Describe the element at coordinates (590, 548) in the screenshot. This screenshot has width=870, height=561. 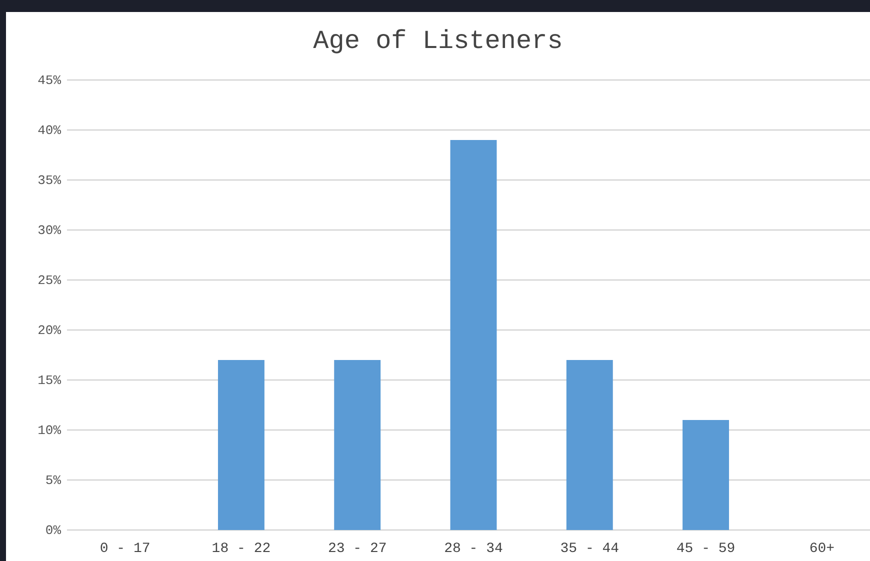
I see `x-tick-label: 35 - 44` at that location.